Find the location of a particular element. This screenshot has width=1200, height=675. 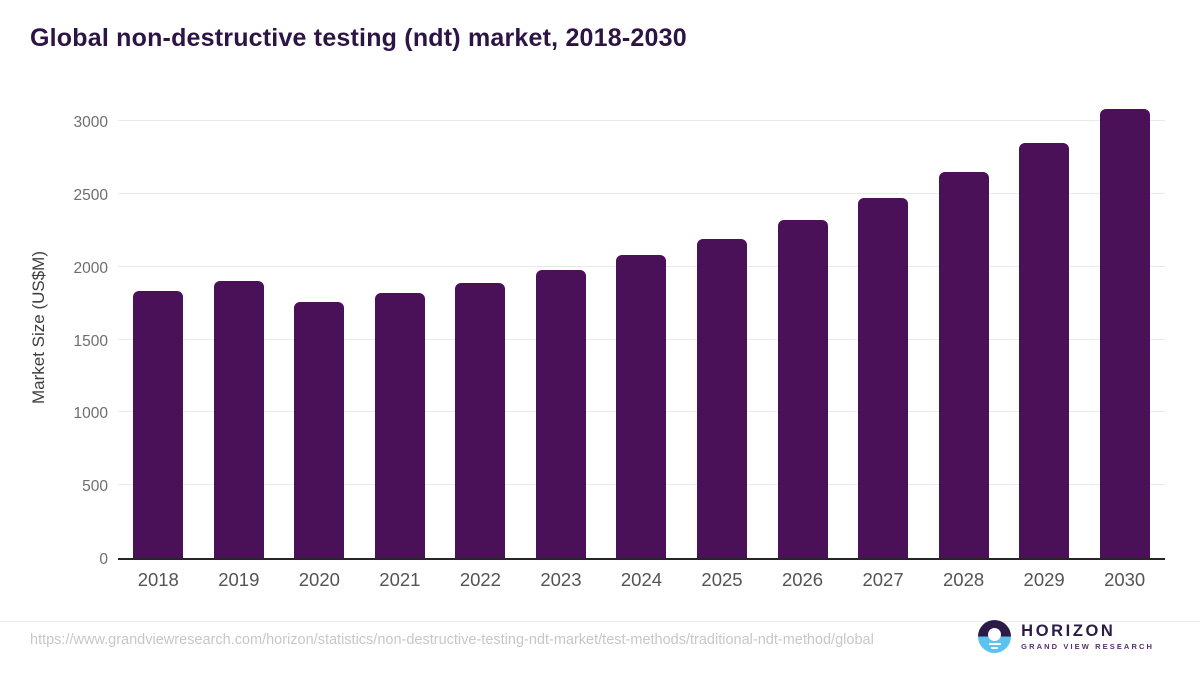

horizon-sun-icon is located at coordinates (995, 636).